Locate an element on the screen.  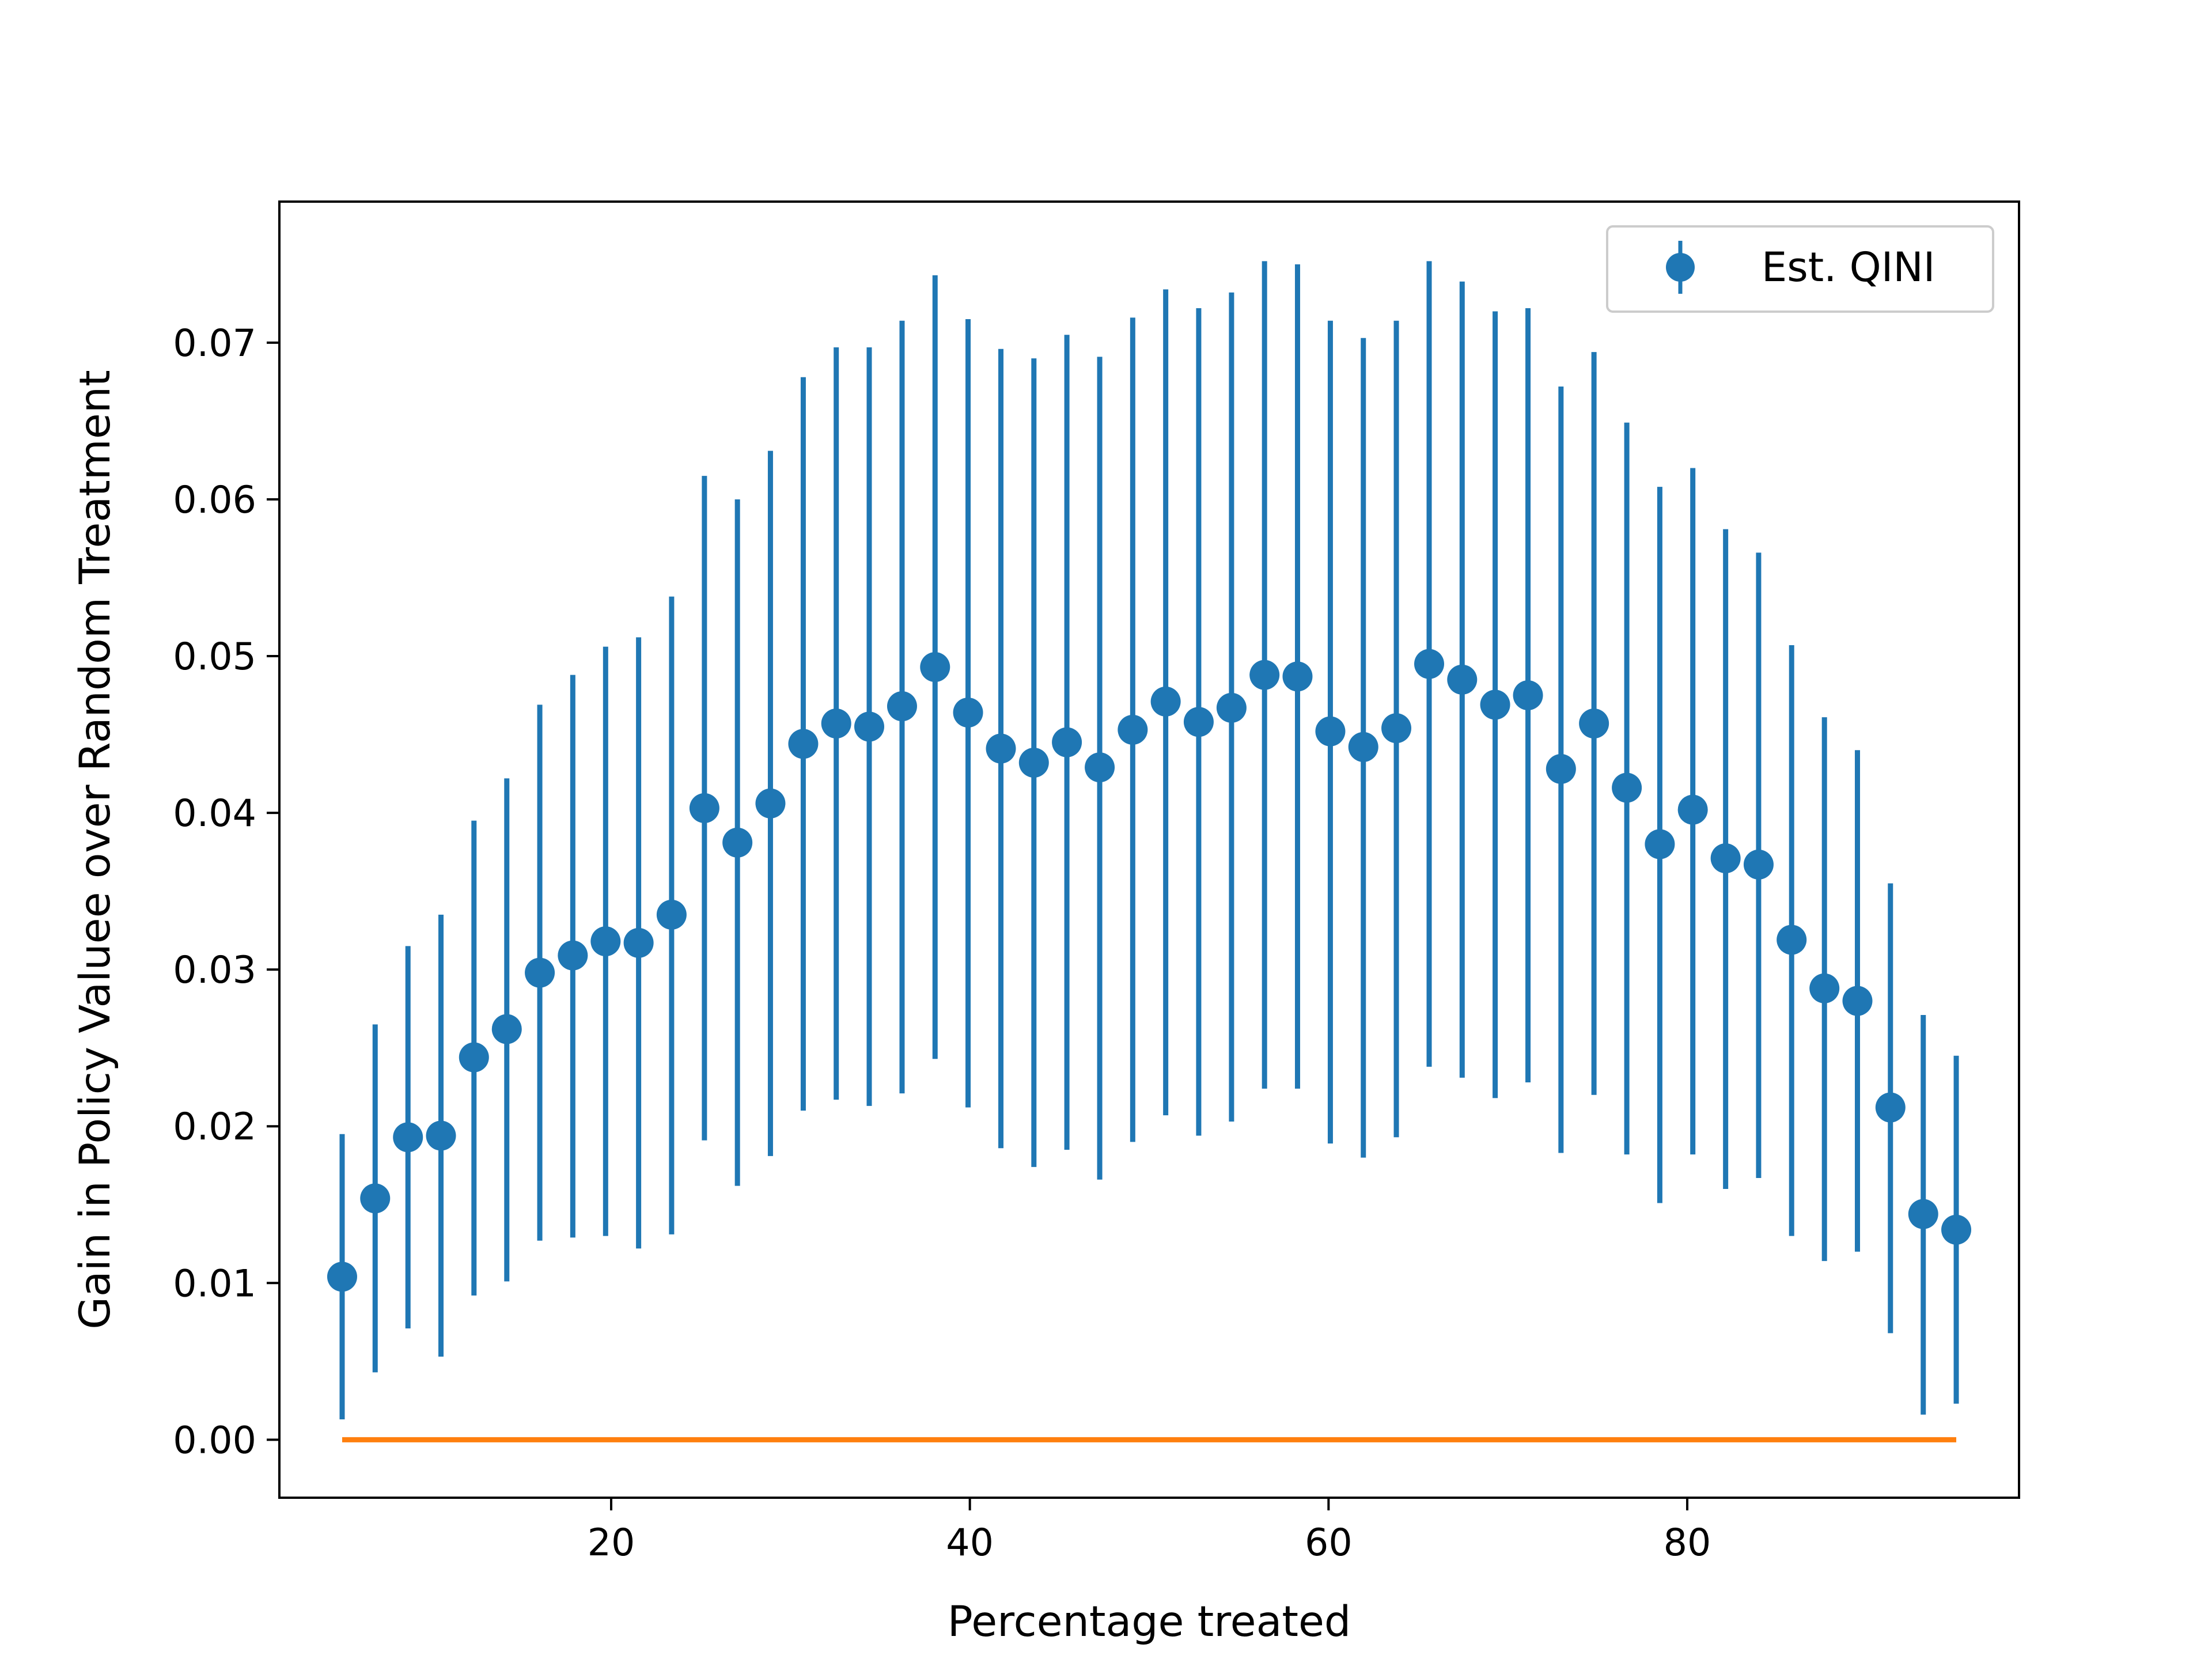
y-tick-label: 0.00 is located at coordinates (214, 1440).